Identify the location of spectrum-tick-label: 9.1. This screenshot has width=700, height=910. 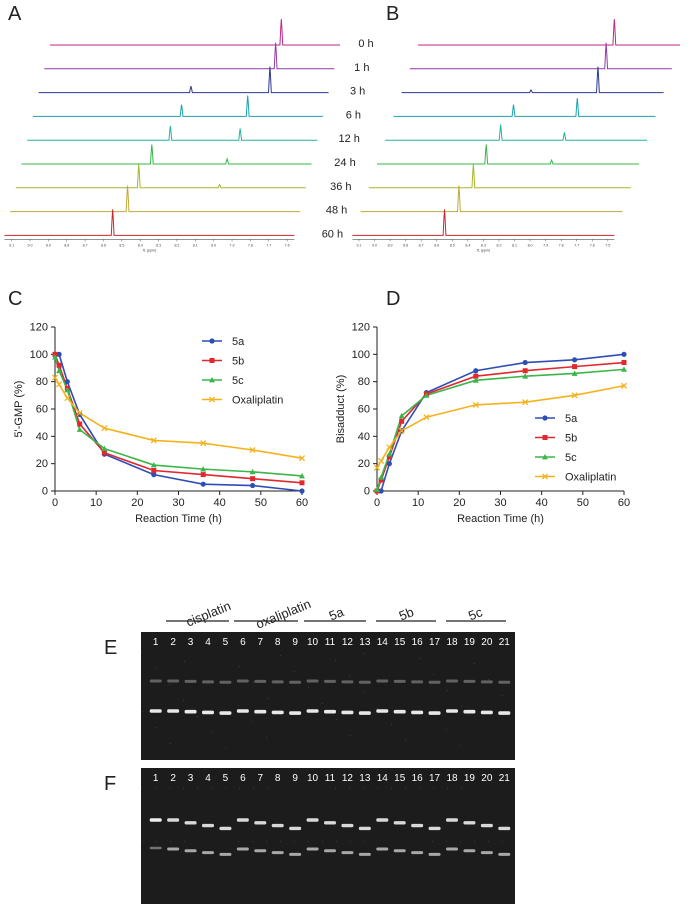
(11, 245).